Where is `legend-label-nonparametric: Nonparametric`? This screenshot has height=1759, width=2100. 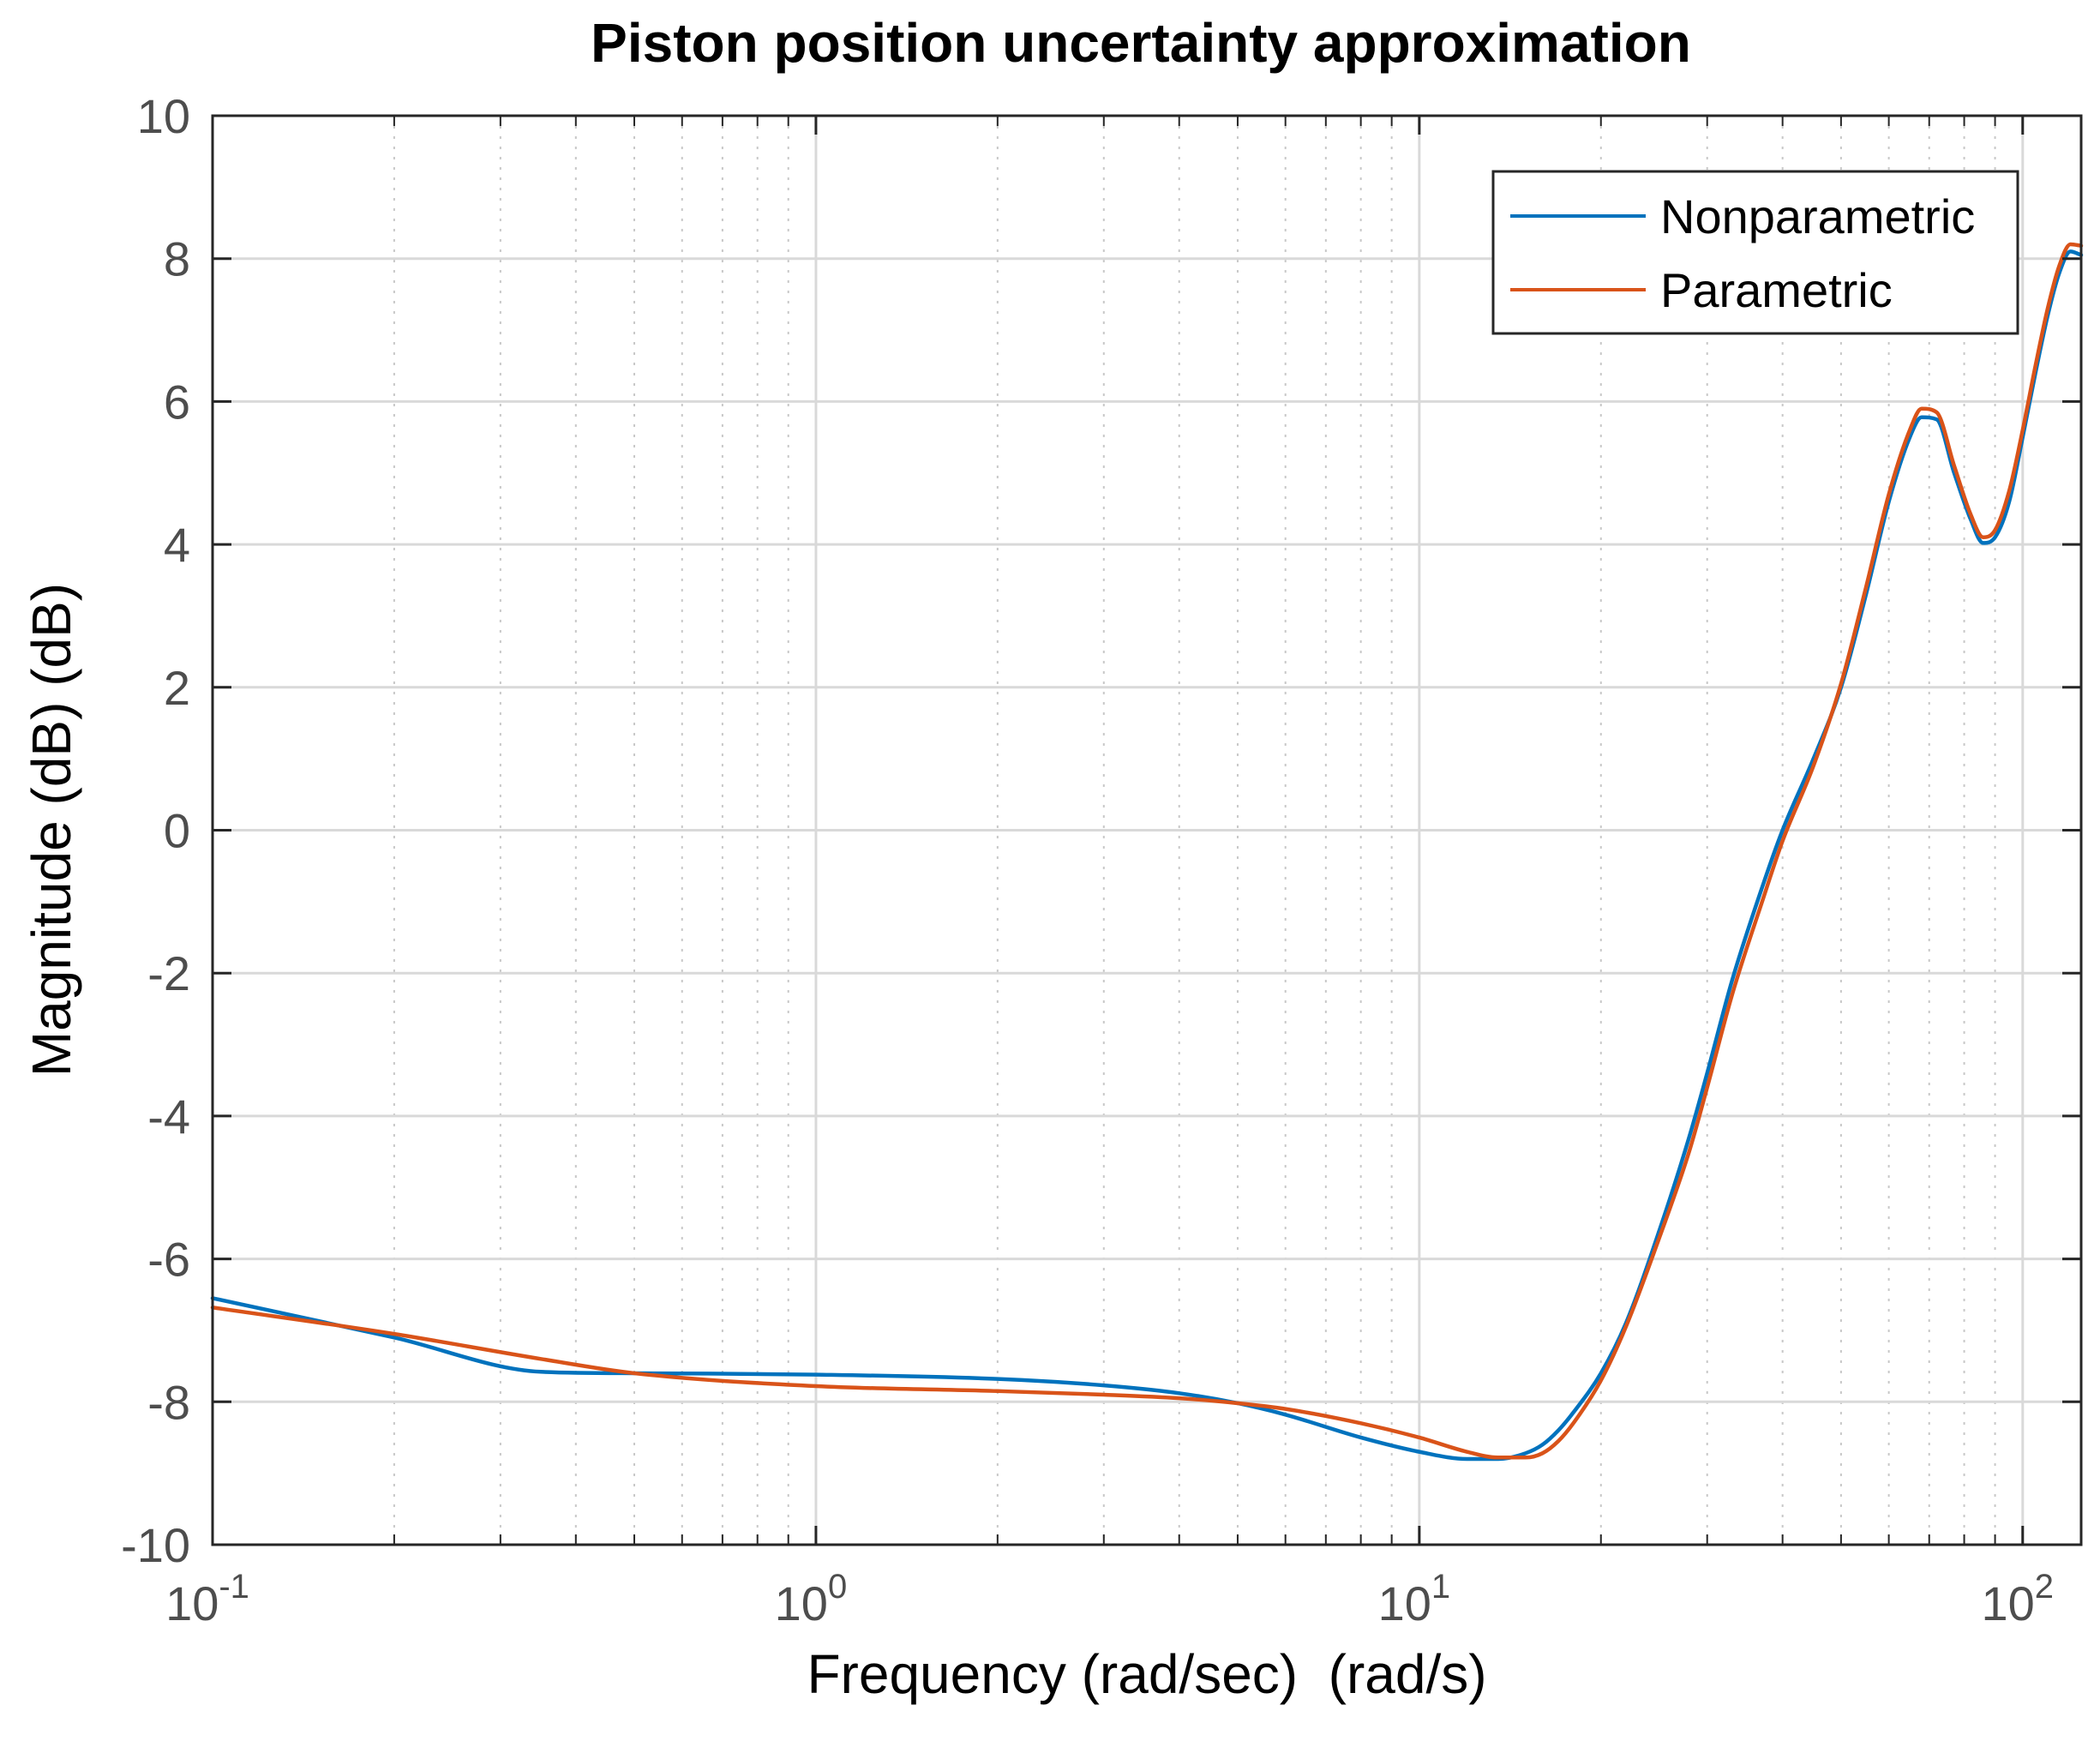 legend-label-nonparametric: Nonparametric is located at coordinates (1818, 216).